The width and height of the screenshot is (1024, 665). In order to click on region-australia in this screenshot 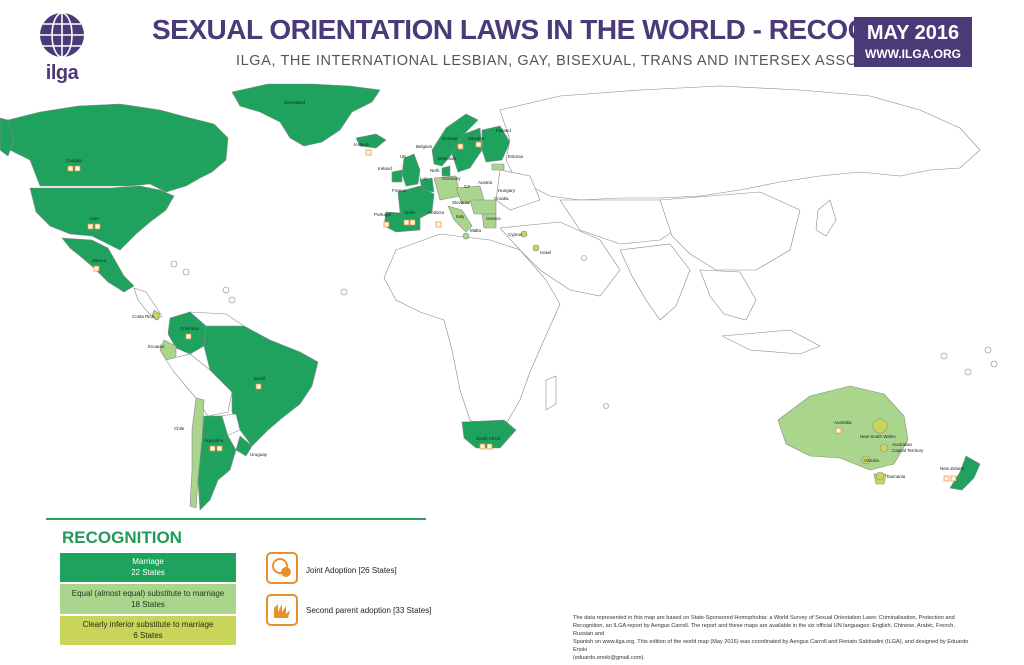, I will do `click(843, 428)`.